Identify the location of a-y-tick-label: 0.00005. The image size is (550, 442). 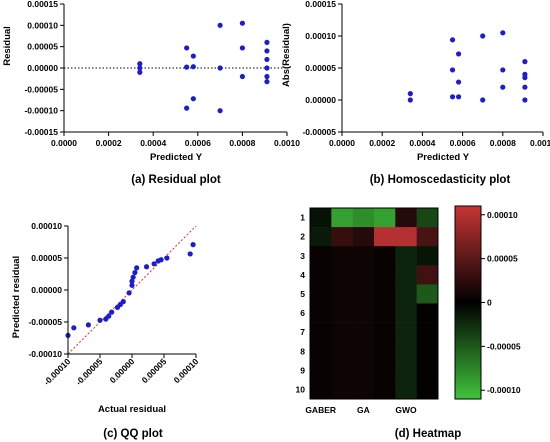
(42, 47).